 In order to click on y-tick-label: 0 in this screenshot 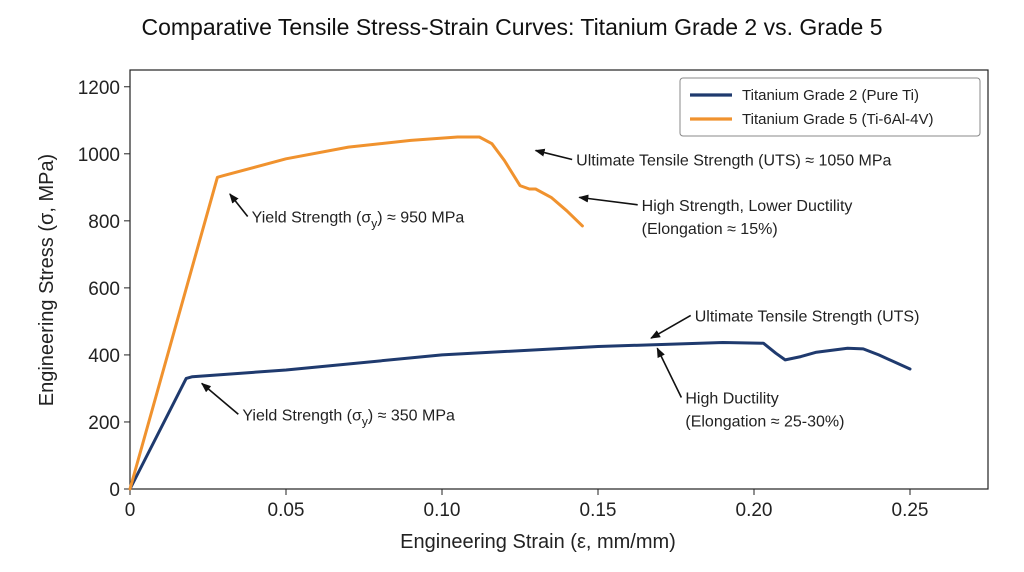, I will do `click(114, 490)`.